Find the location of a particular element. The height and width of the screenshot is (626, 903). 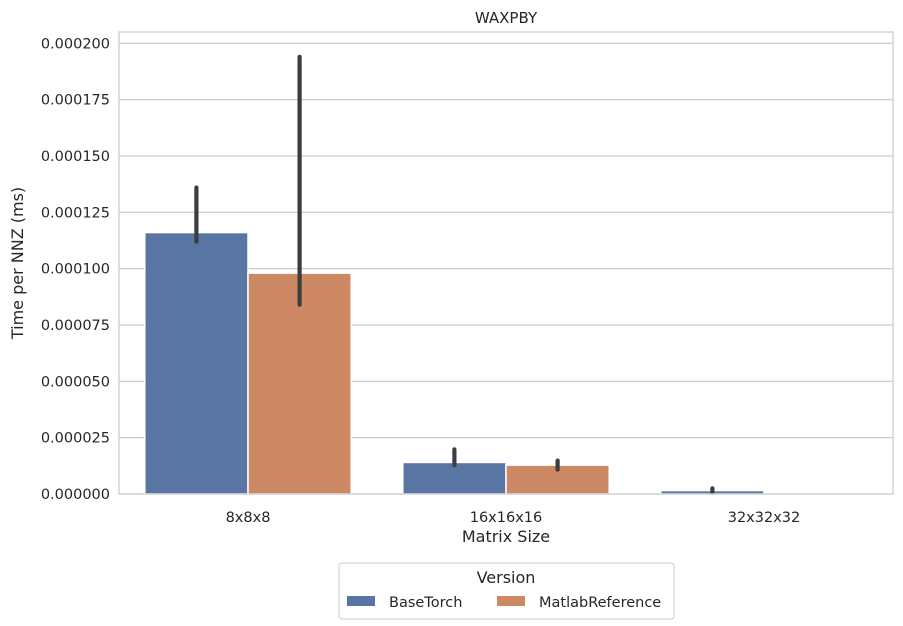

legend-swatch-basetorch is located at coordinates (361, 601).